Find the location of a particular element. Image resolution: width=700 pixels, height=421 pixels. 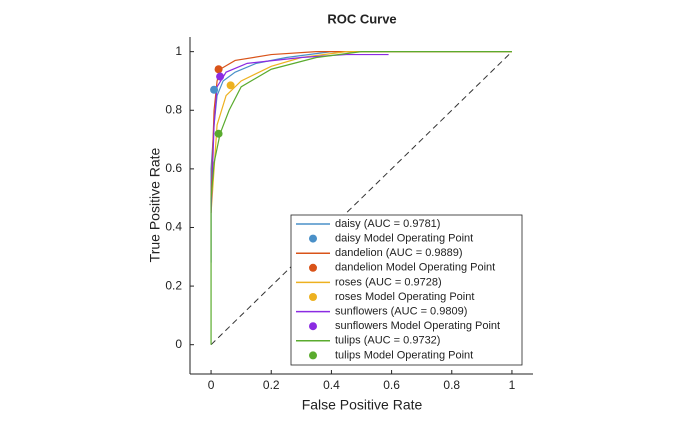

legend-label: dandelion (AUC = 0.9889) is located at coordinates (399, 253).